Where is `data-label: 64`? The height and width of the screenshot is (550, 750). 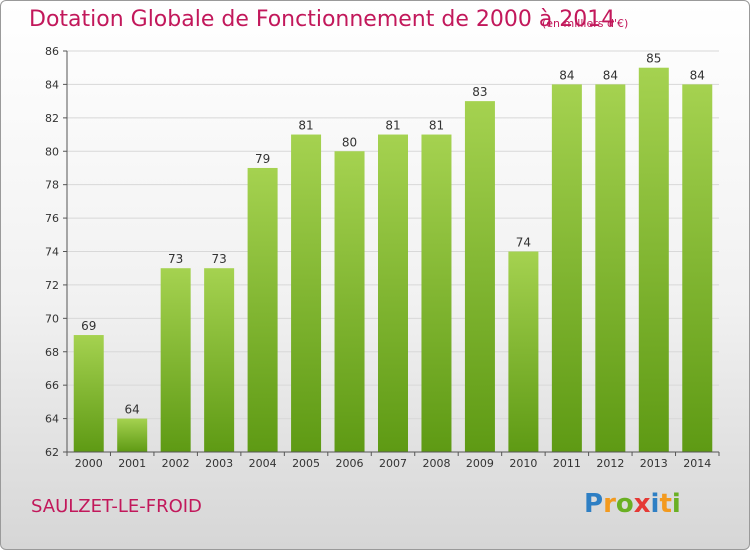
data-label: 64 is located at coordinates (132, 410).